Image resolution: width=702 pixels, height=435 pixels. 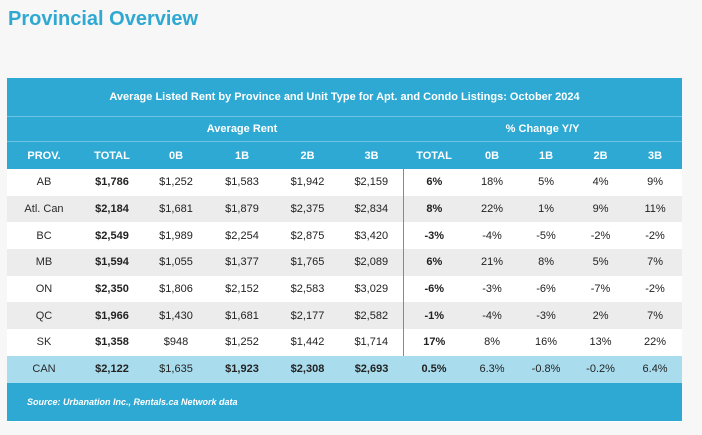 What do you see at coordinates (372, 262) in the screenshot?
I see `table-cell: $2,089` at bounding box center [372, 262].